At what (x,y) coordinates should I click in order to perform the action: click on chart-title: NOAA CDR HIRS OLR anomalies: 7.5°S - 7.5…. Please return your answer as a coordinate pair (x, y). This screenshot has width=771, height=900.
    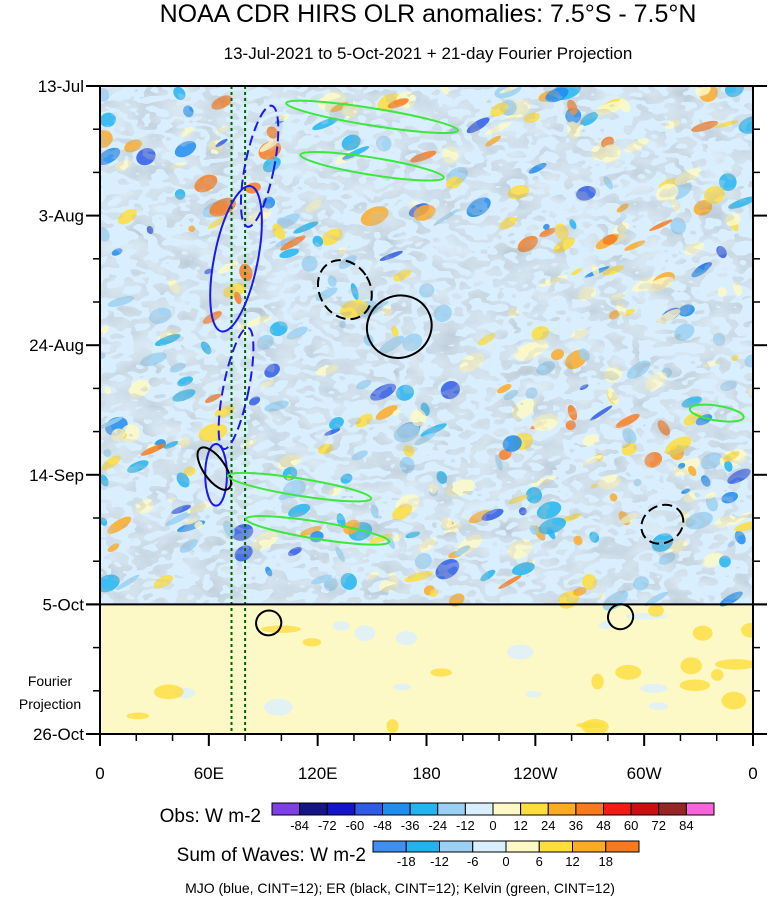
    Looking at the image, I should click on (428, 14).